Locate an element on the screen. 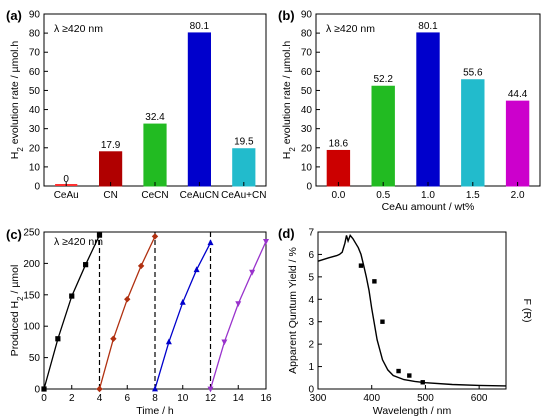  y-tick-label: 250 is located at coordinates (31, 233).